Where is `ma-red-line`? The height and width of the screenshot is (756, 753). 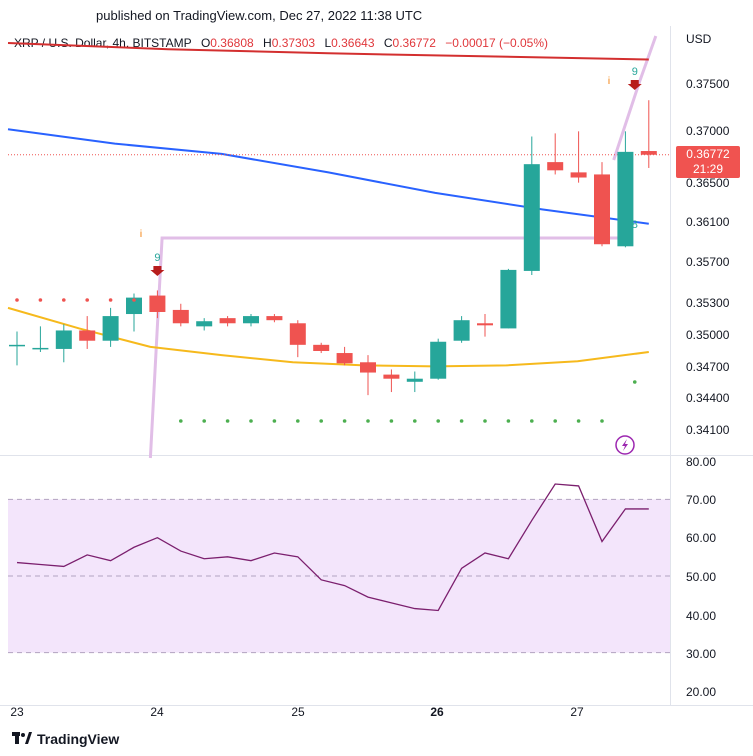
ma-red-line is located at coordinates (328, 51).